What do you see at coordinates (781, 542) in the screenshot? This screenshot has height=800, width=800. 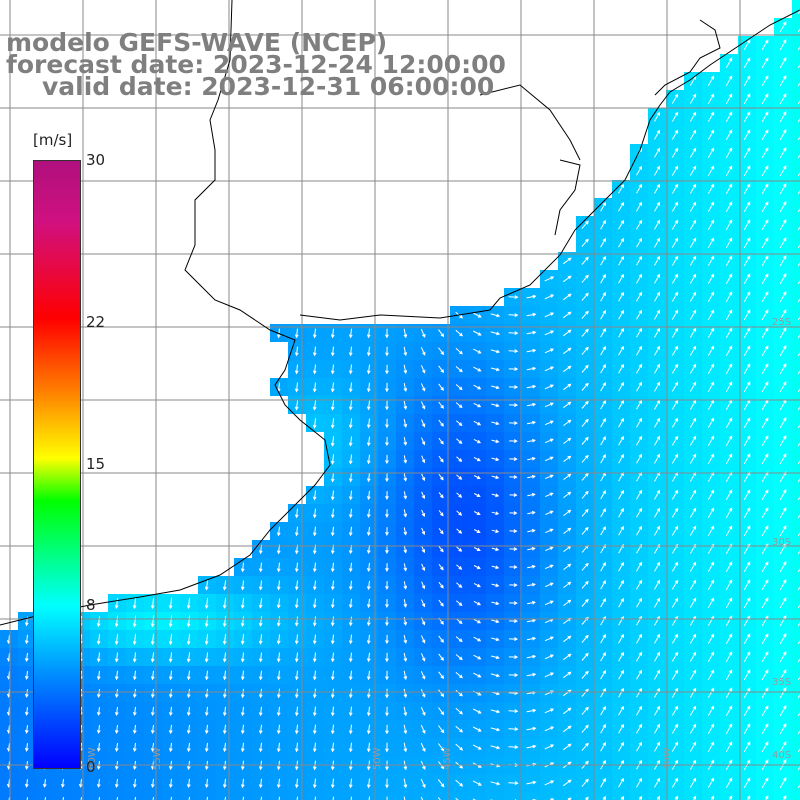 I see `latitude-label: 30S` at bounding box center [781, 542].